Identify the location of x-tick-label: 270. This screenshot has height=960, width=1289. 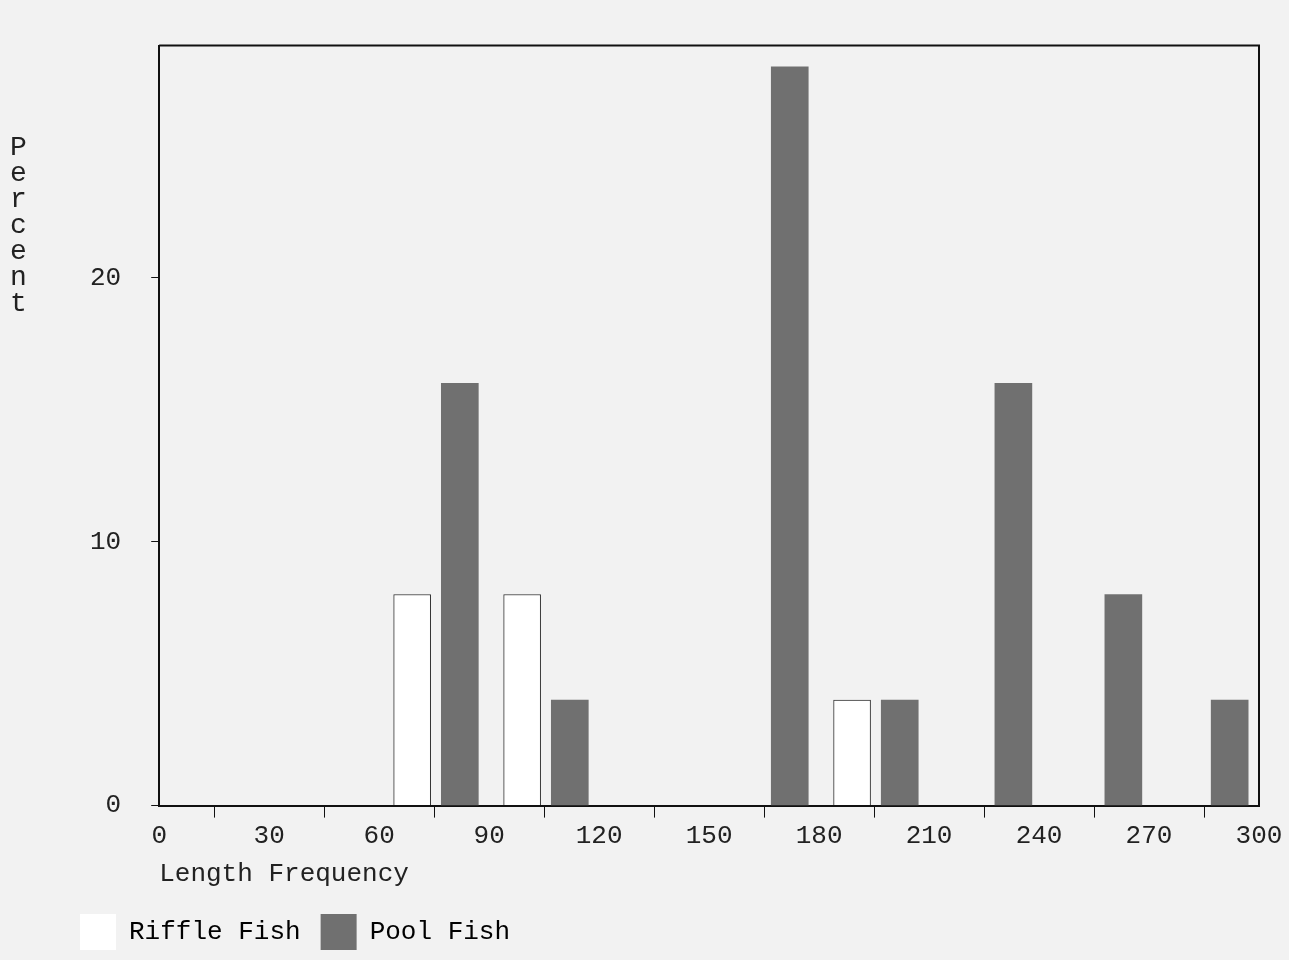
(1149, 836).